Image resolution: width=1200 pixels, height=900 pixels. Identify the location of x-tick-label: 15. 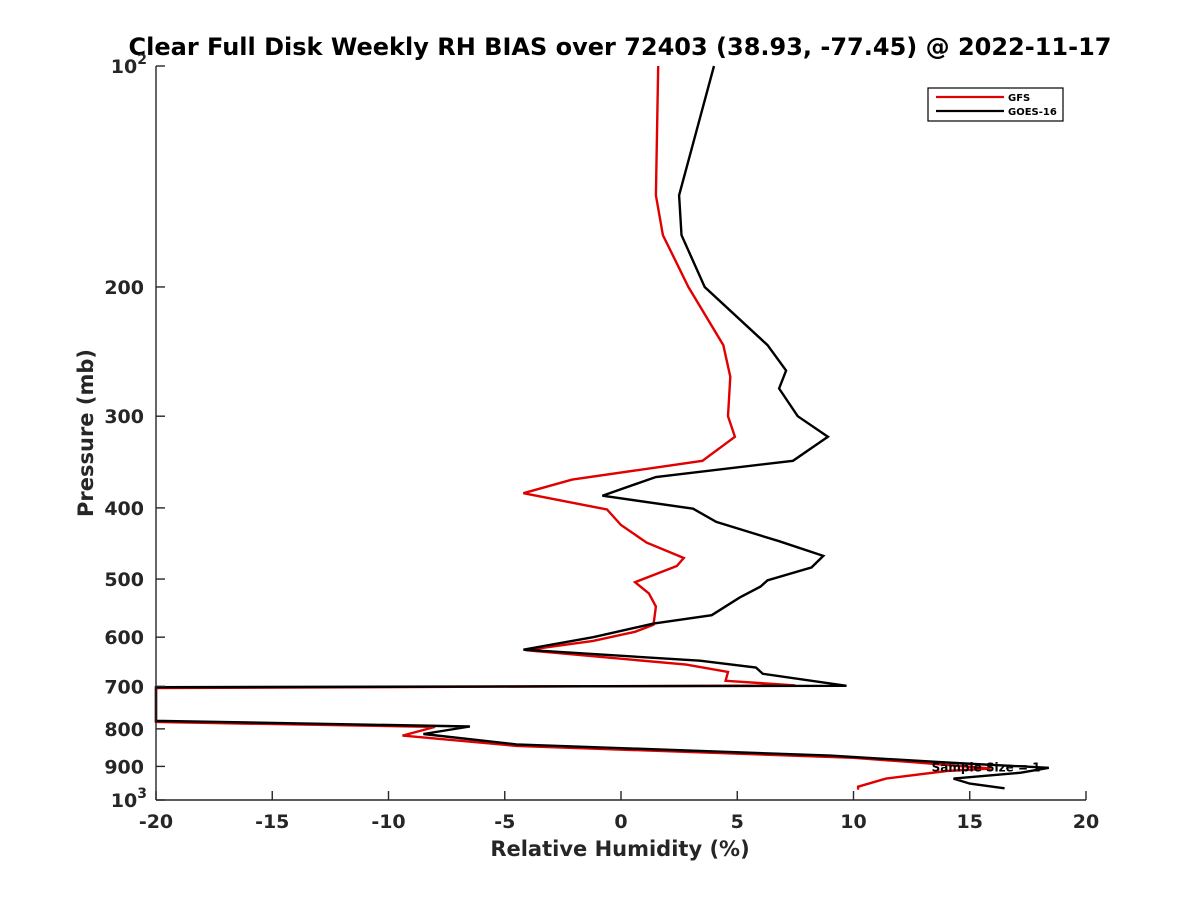
(970, 822).